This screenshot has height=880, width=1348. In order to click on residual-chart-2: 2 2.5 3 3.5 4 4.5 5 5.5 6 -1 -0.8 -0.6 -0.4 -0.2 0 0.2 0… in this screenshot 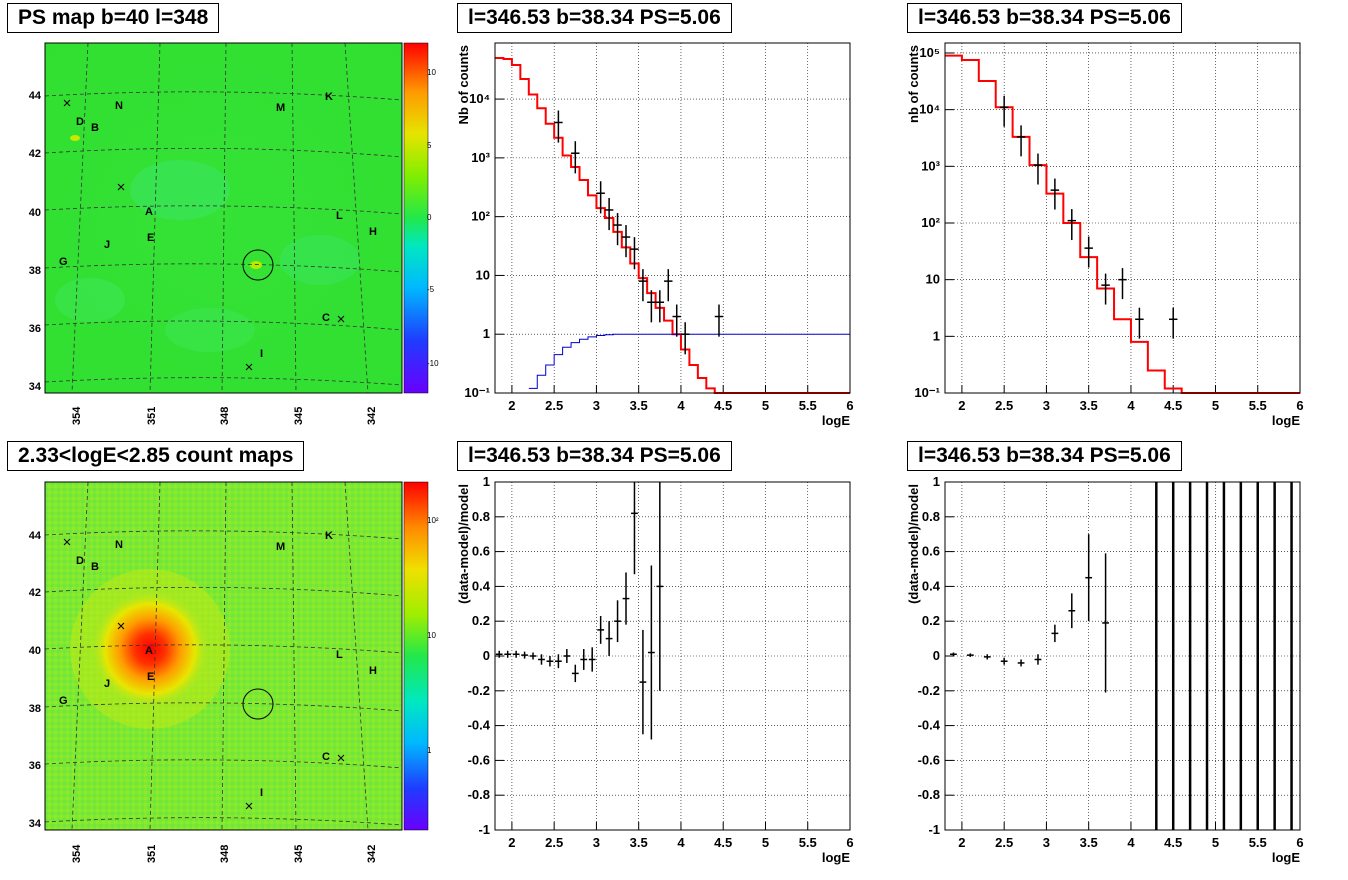, I will do `click(1105, 669)`.